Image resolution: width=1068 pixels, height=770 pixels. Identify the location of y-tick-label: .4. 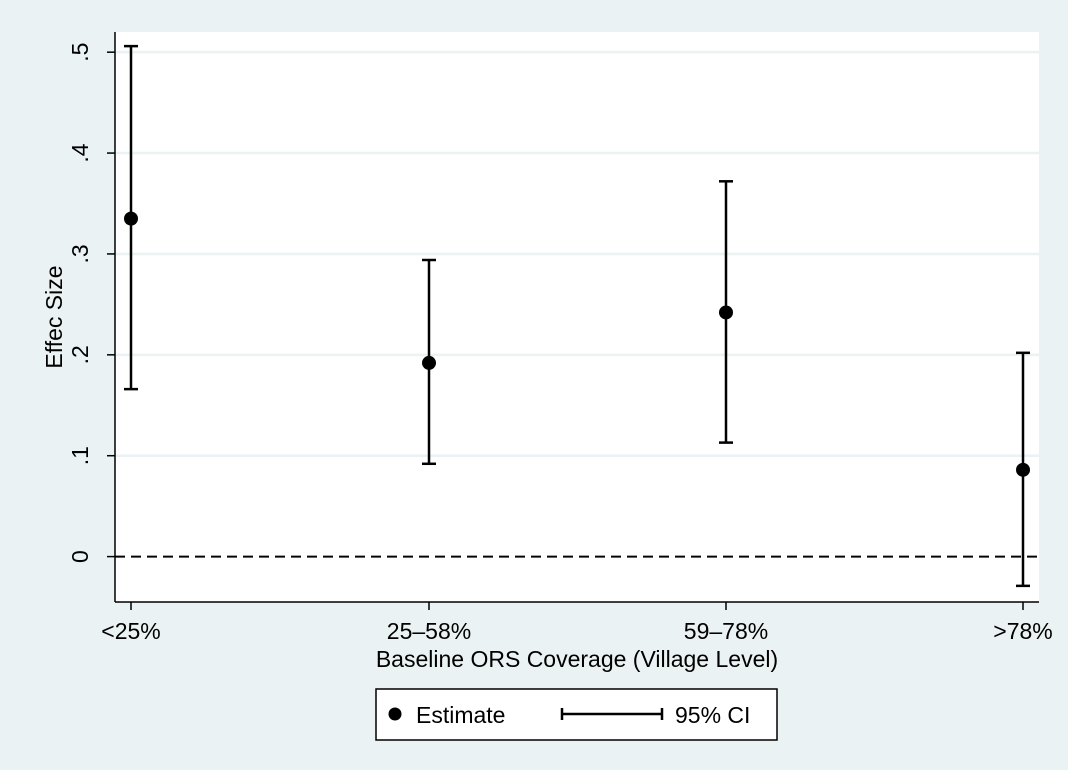
(80, 152).